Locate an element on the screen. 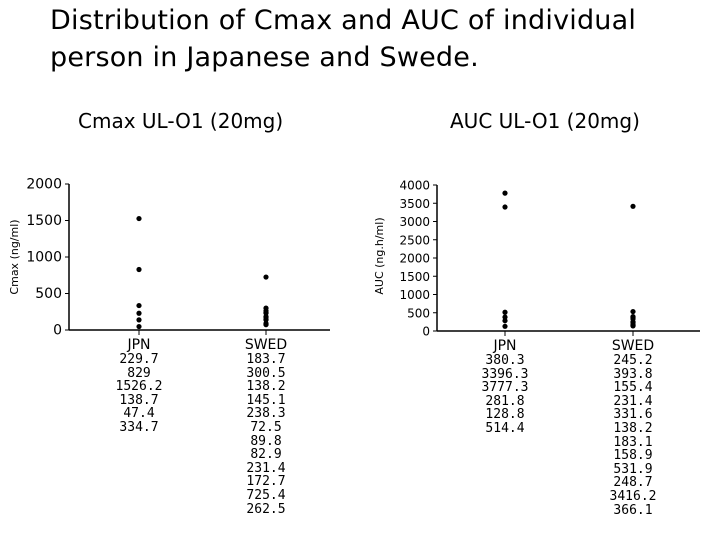 The height and width of the screenshot is (539, 719). auc-y-tick-label: 1000 is located at coordinates (414, 295).